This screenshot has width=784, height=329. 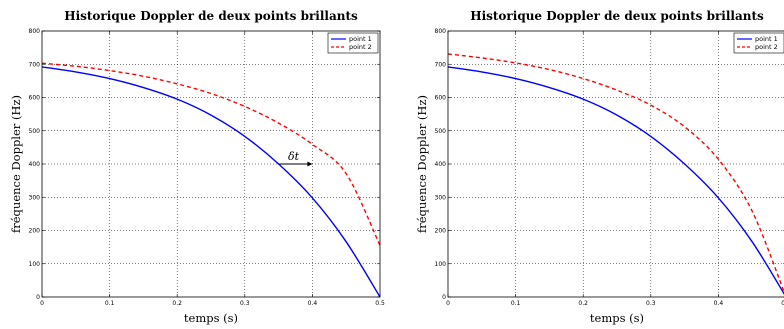 What do you see at coordinates (310, 164) in the screenshot?
I see `annotation-arrow-head` at bounding box center [310, 164].